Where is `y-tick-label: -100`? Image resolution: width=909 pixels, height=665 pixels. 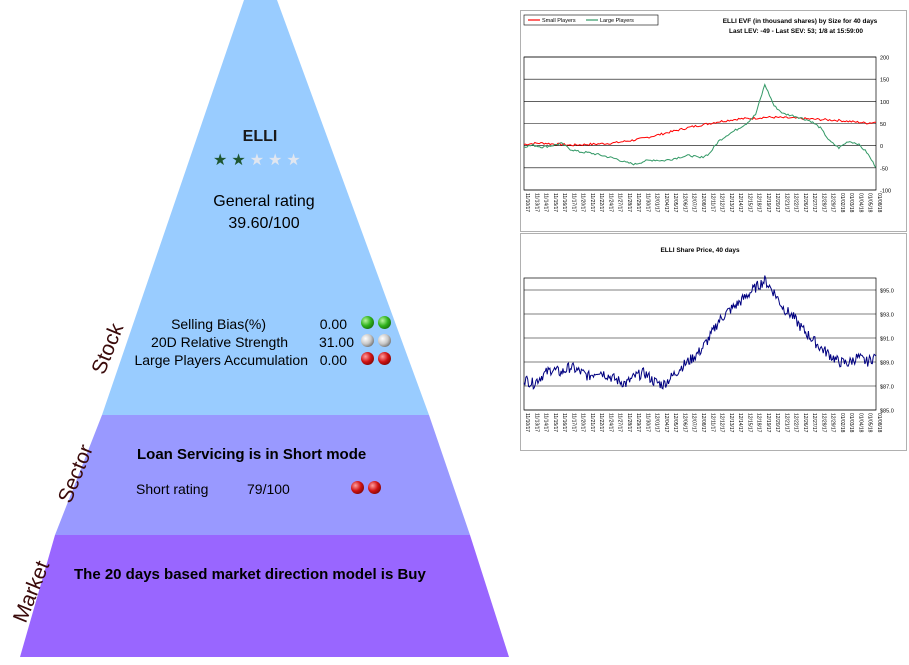
y-tick-label: -100 is located at coordinates (885, 192).